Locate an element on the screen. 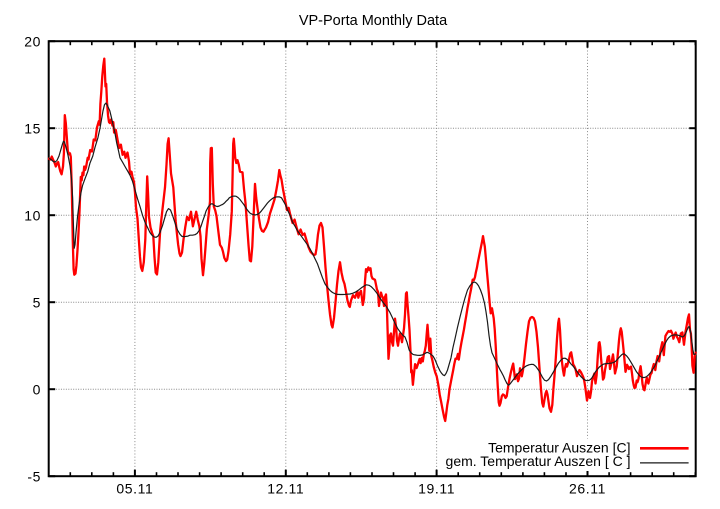 The width and height of the screenshot is (720, 509). svg-text: VP-Porta Monthly Data is located at coordinates (373, 21).